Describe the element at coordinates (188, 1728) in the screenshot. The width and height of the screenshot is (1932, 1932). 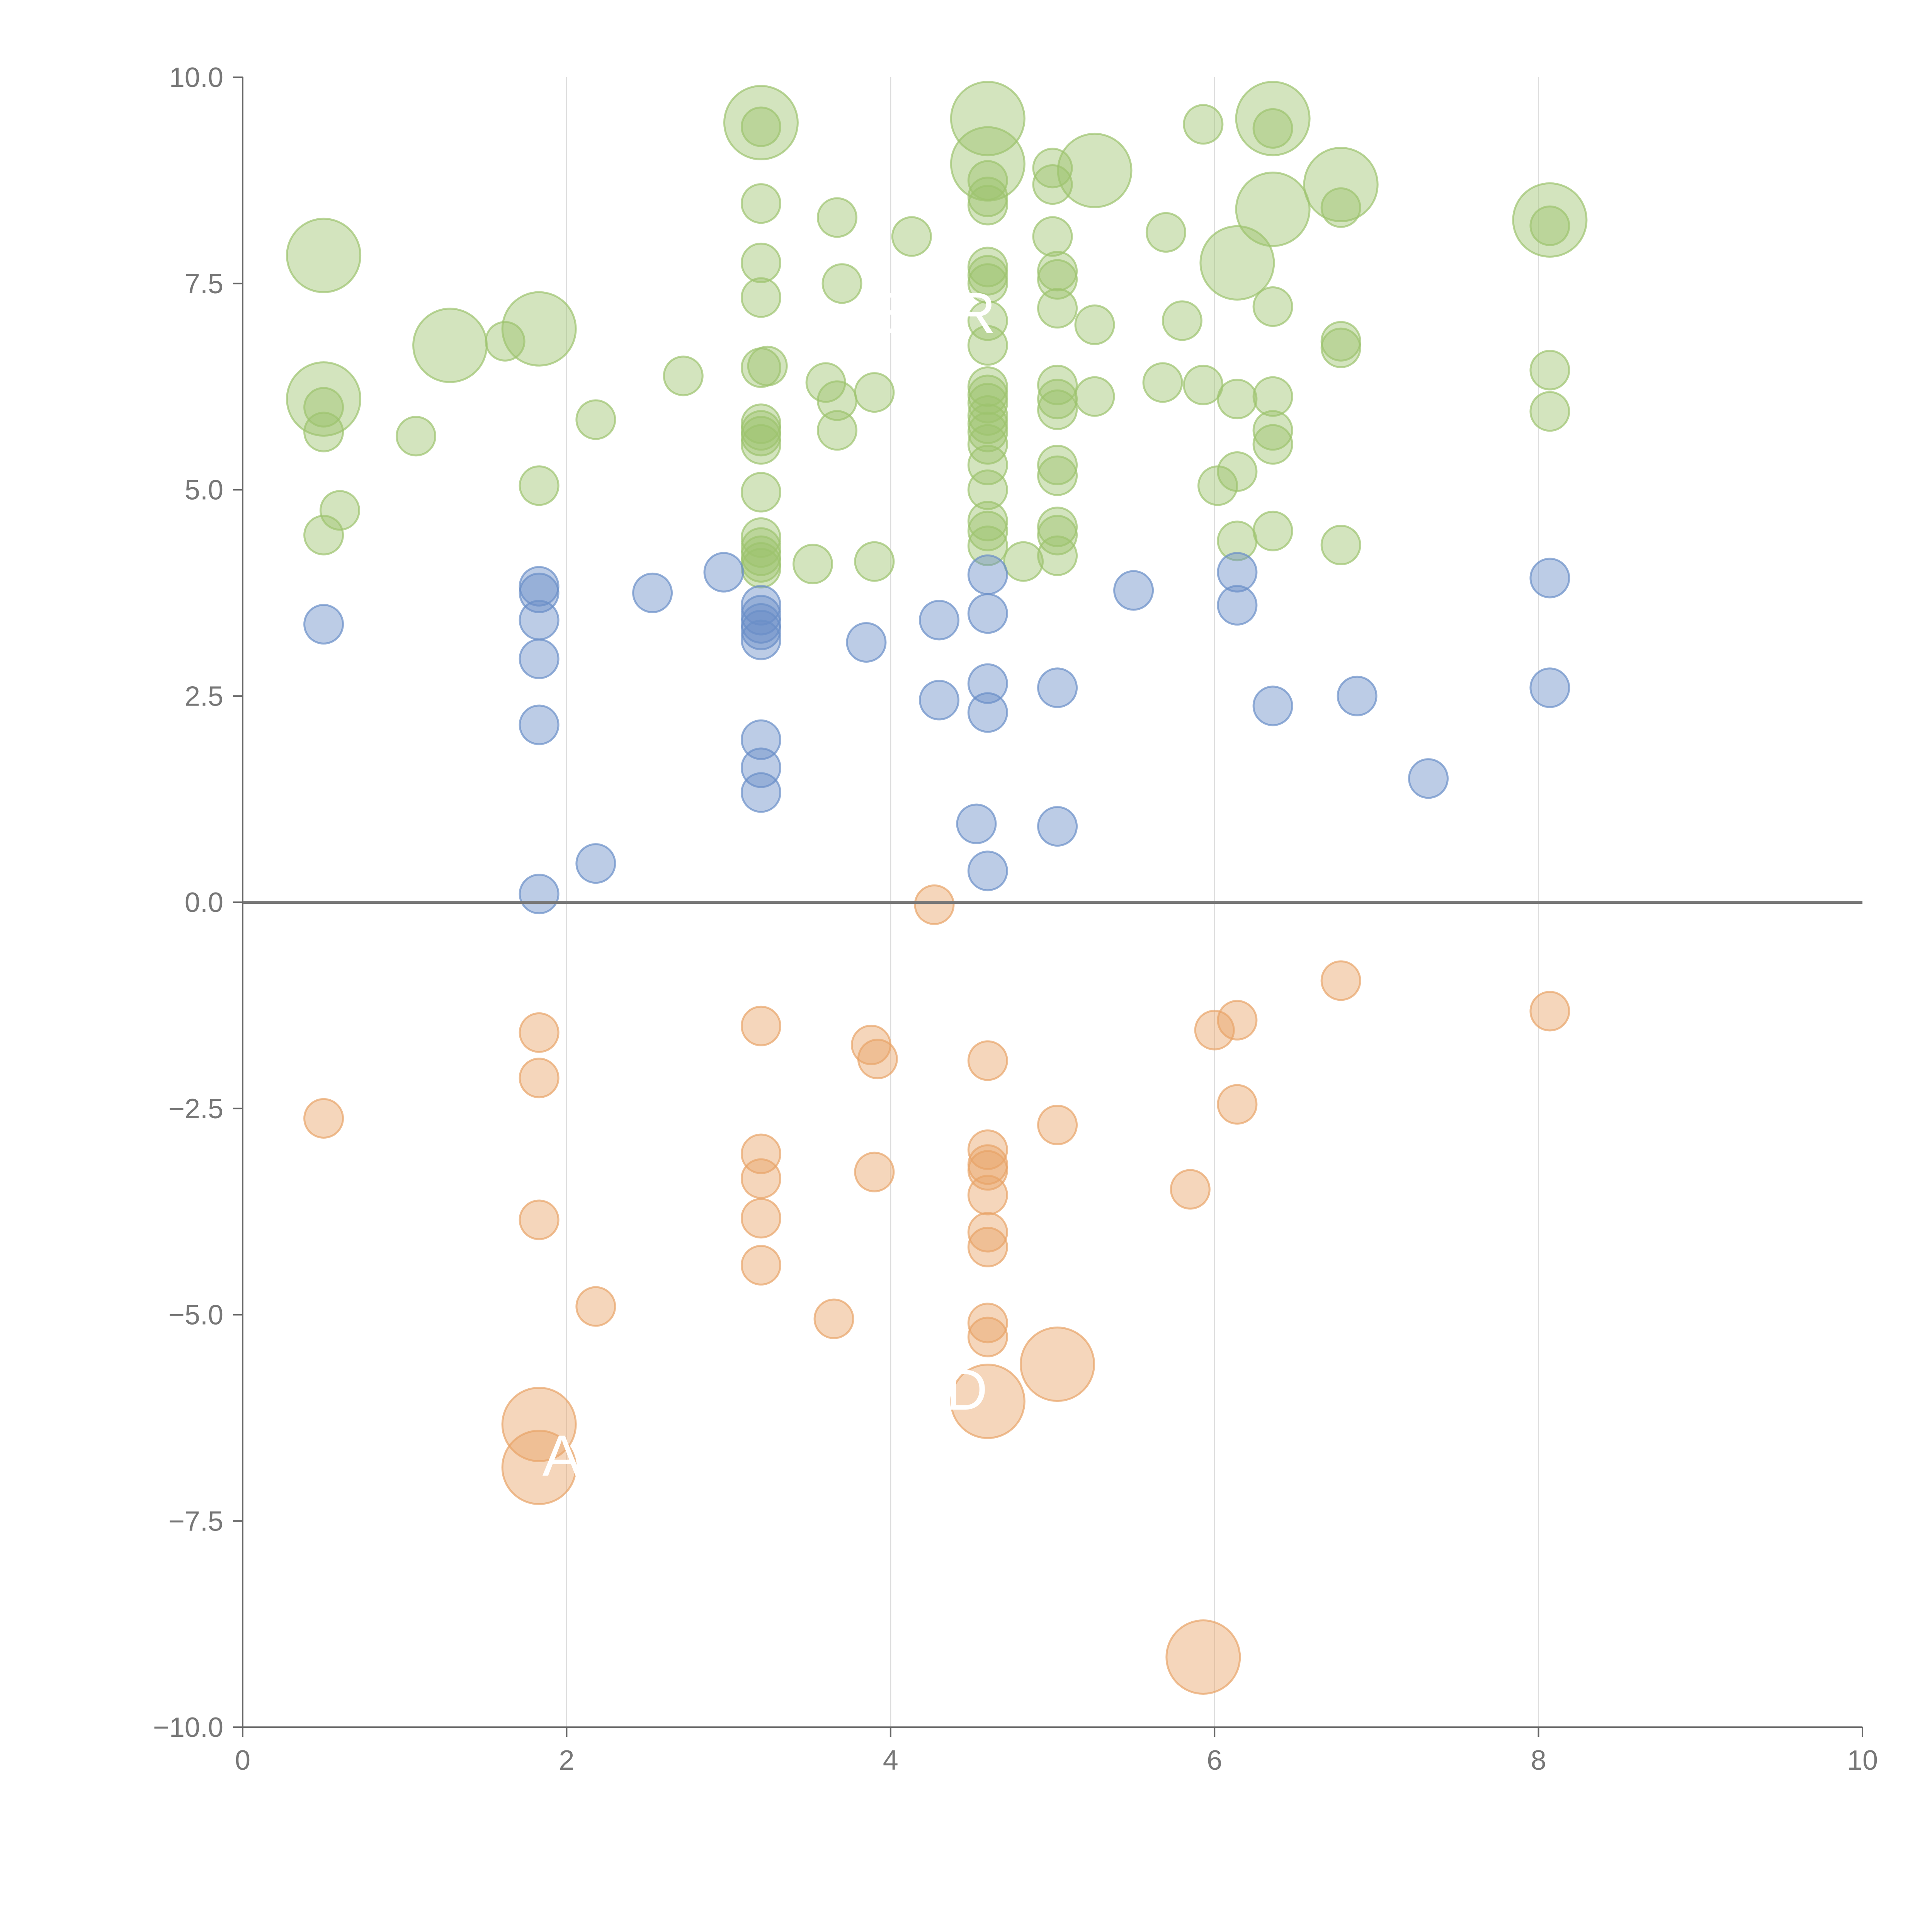
I see `y-tick-label: −10.0` at that location.